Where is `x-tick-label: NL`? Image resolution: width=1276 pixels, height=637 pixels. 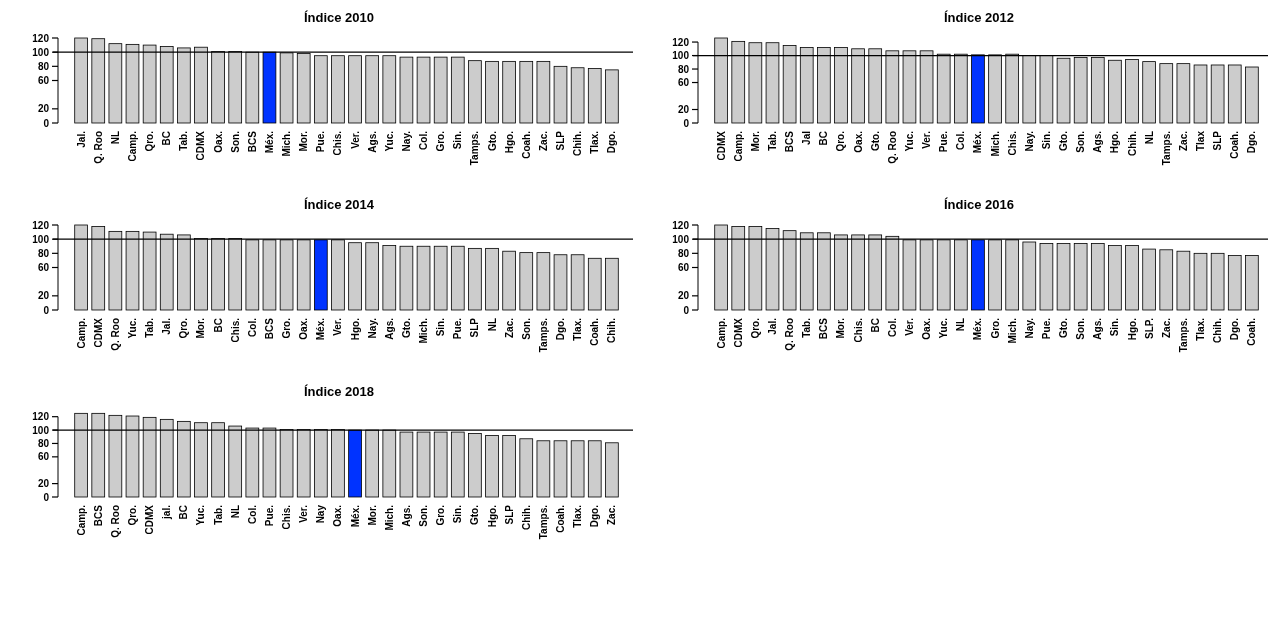 x-tick-label: NL is located at coordinates (115, 138).